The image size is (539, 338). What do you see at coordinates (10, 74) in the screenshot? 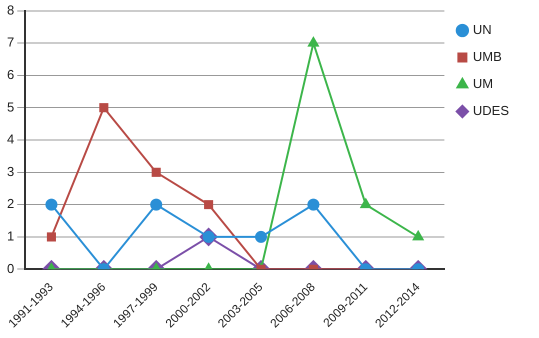
I see `y-tick-label: 6` at bounding box center [10, 74].